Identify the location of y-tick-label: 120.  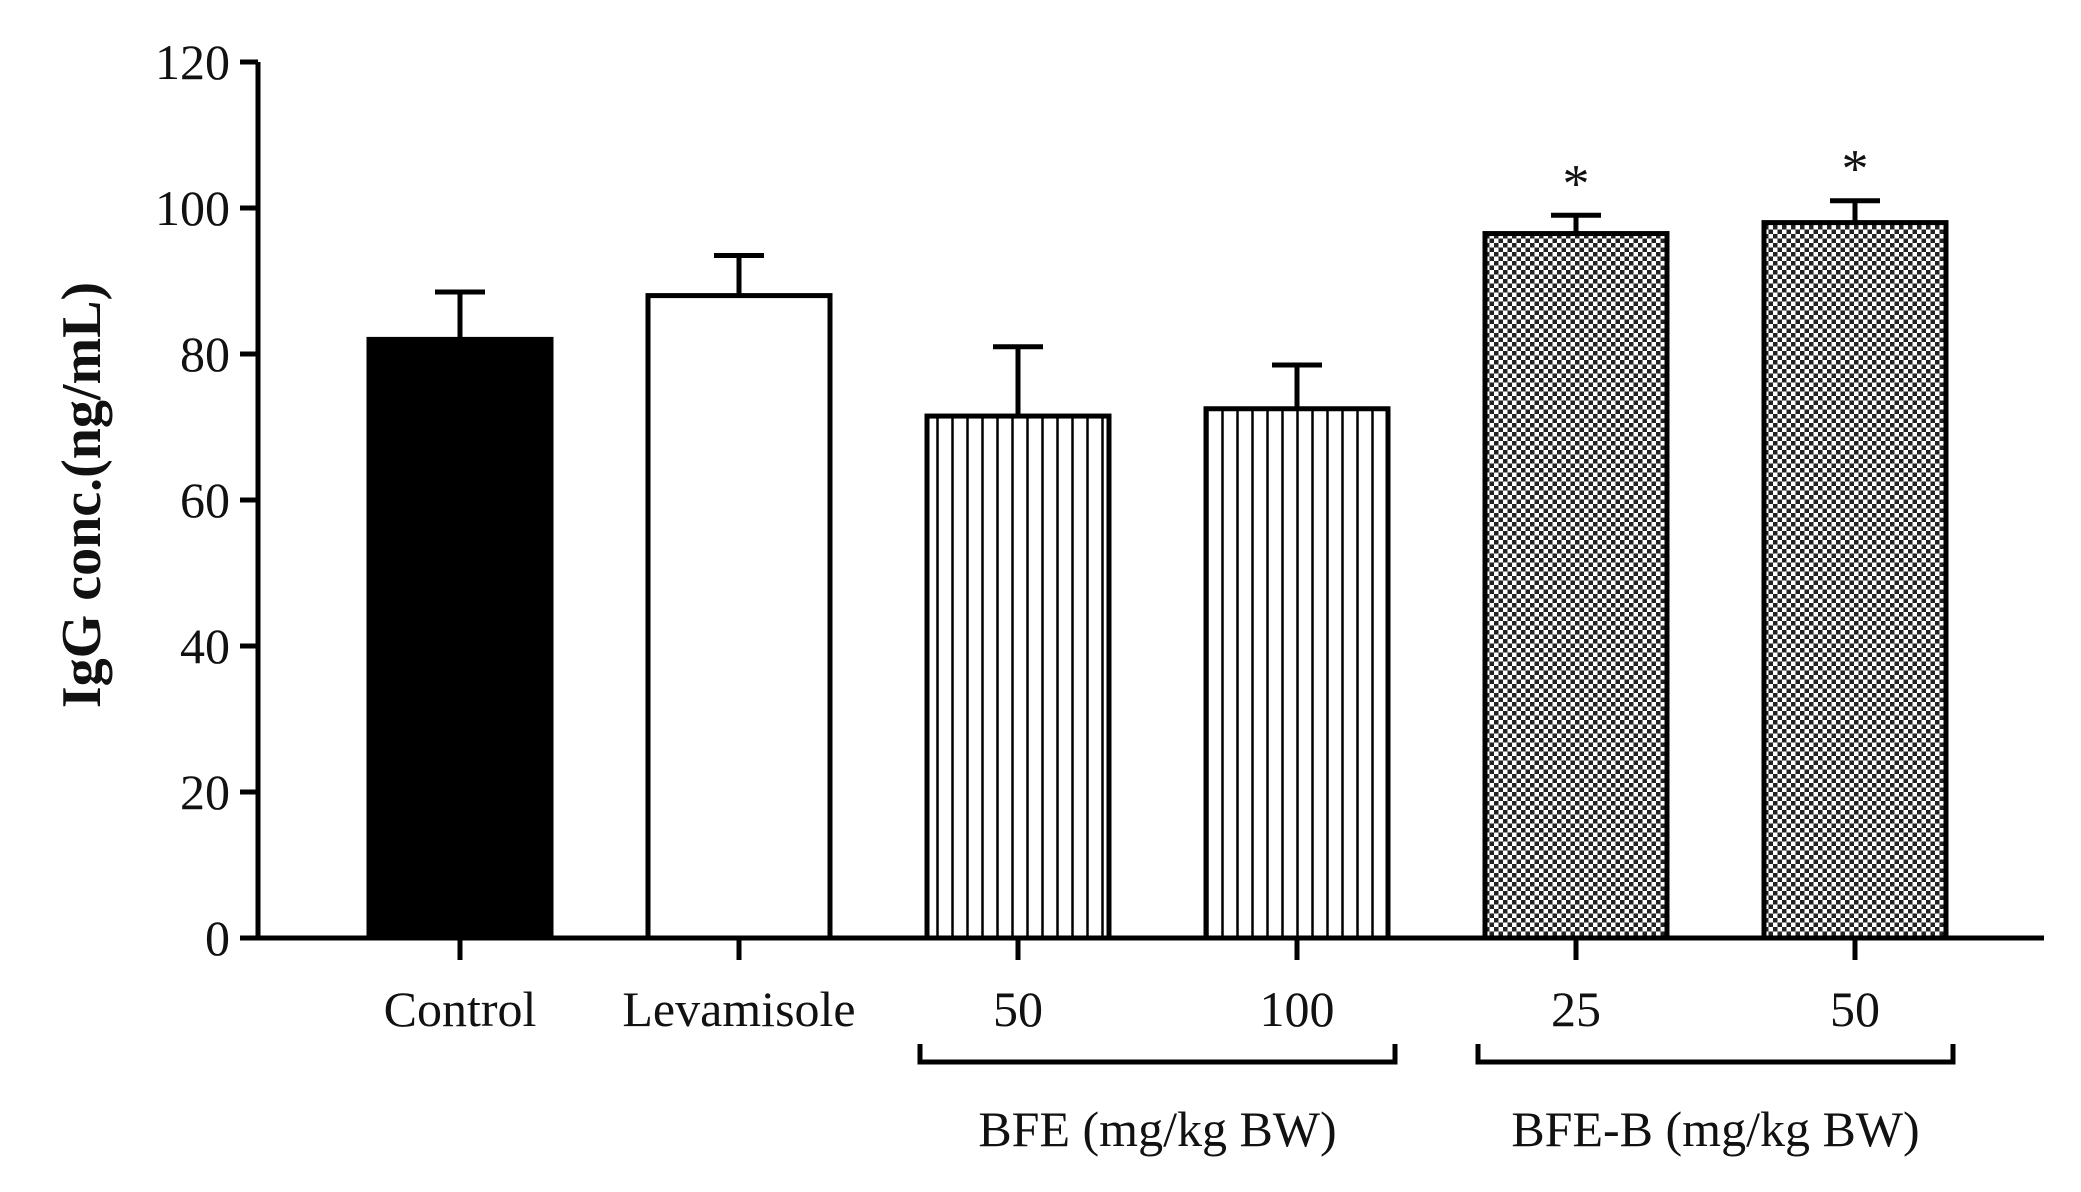
(192, 62).